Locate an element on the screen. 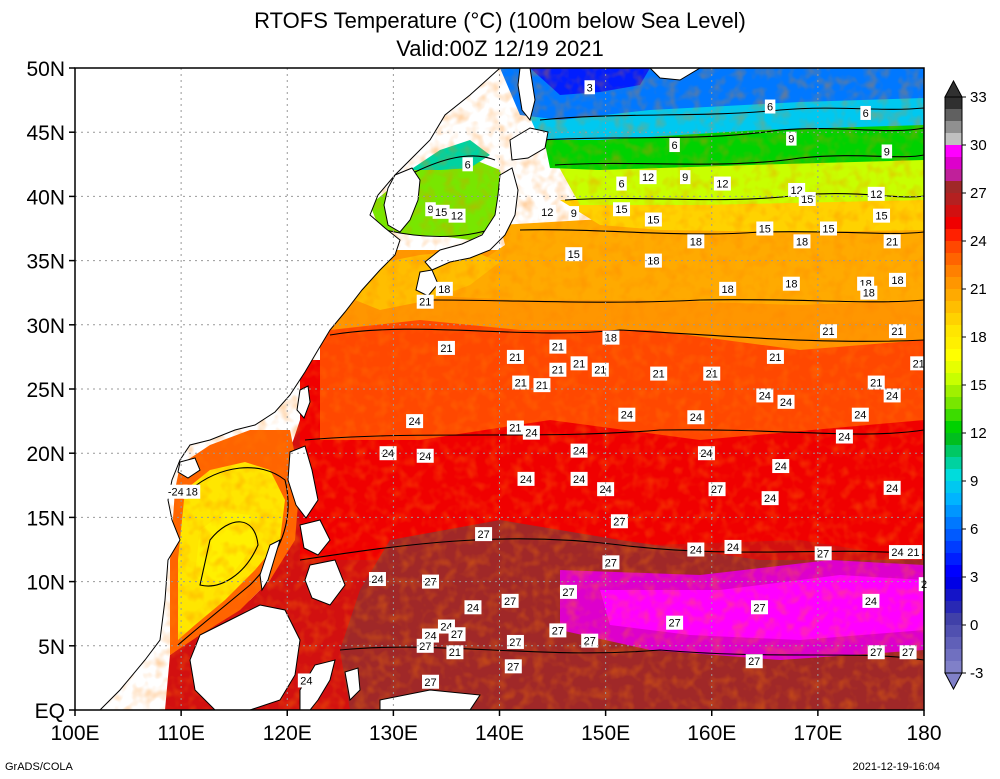 The height and width of the screenshot is (779, 1000). colorbar-label: 15 is located at coordinates (978, 385).